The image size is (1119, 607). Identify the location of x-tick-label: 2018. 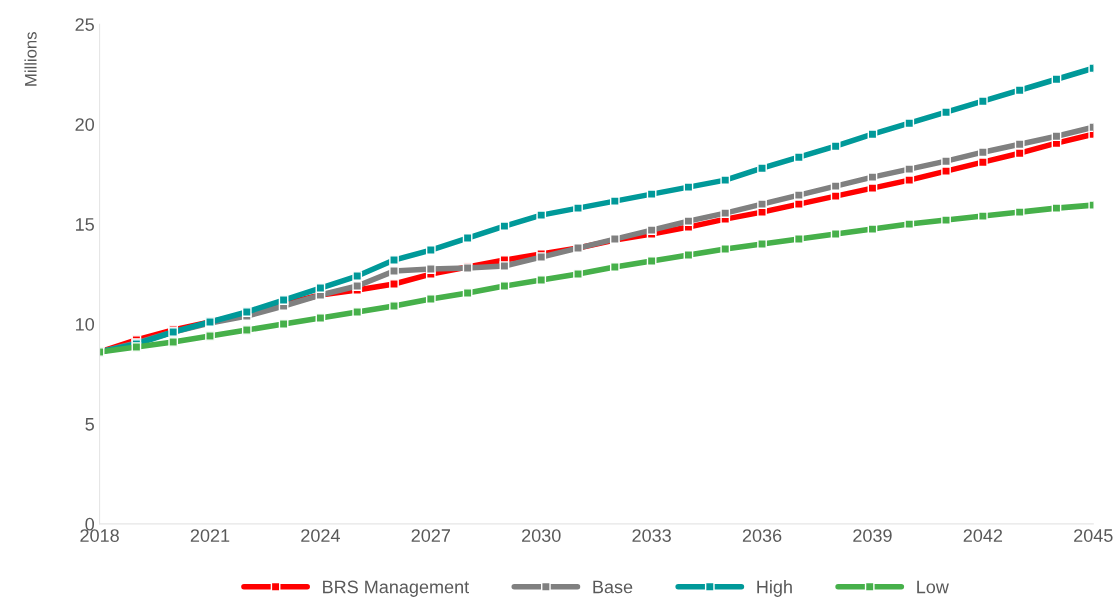
(99, 535).